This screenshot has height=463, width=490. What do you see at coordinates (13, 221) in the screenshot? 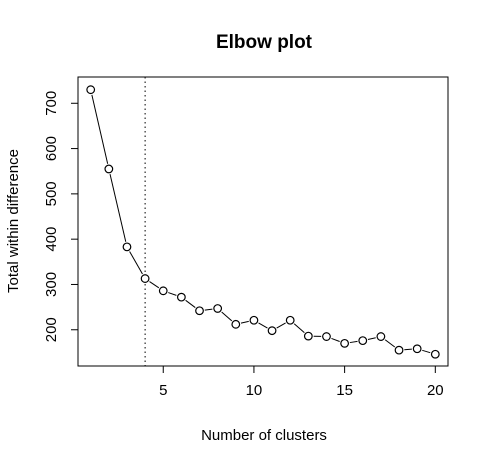
I see `y-axis-label: Total within difference` at bounding box center [13, 221].